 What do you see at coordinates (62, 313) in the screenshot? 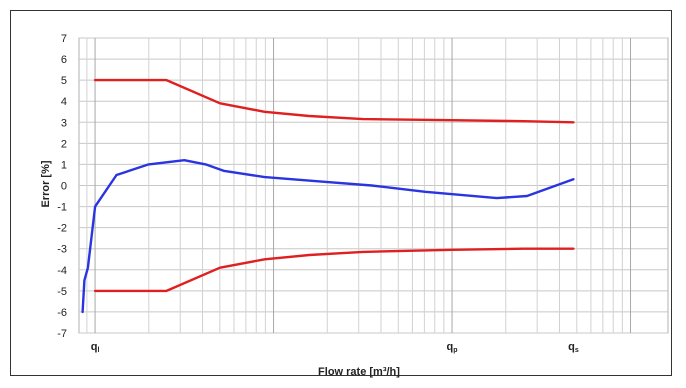
I see `y-tick-label: -6` at bounding box center [62, 313].